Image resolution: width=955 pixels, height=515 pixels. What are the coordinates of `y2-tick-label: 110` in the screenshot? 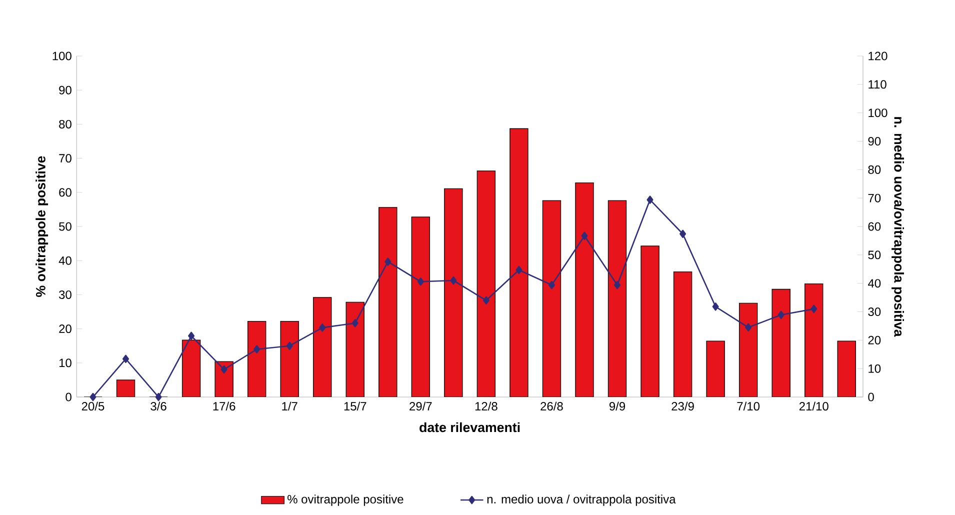 It's located at (877, 84).